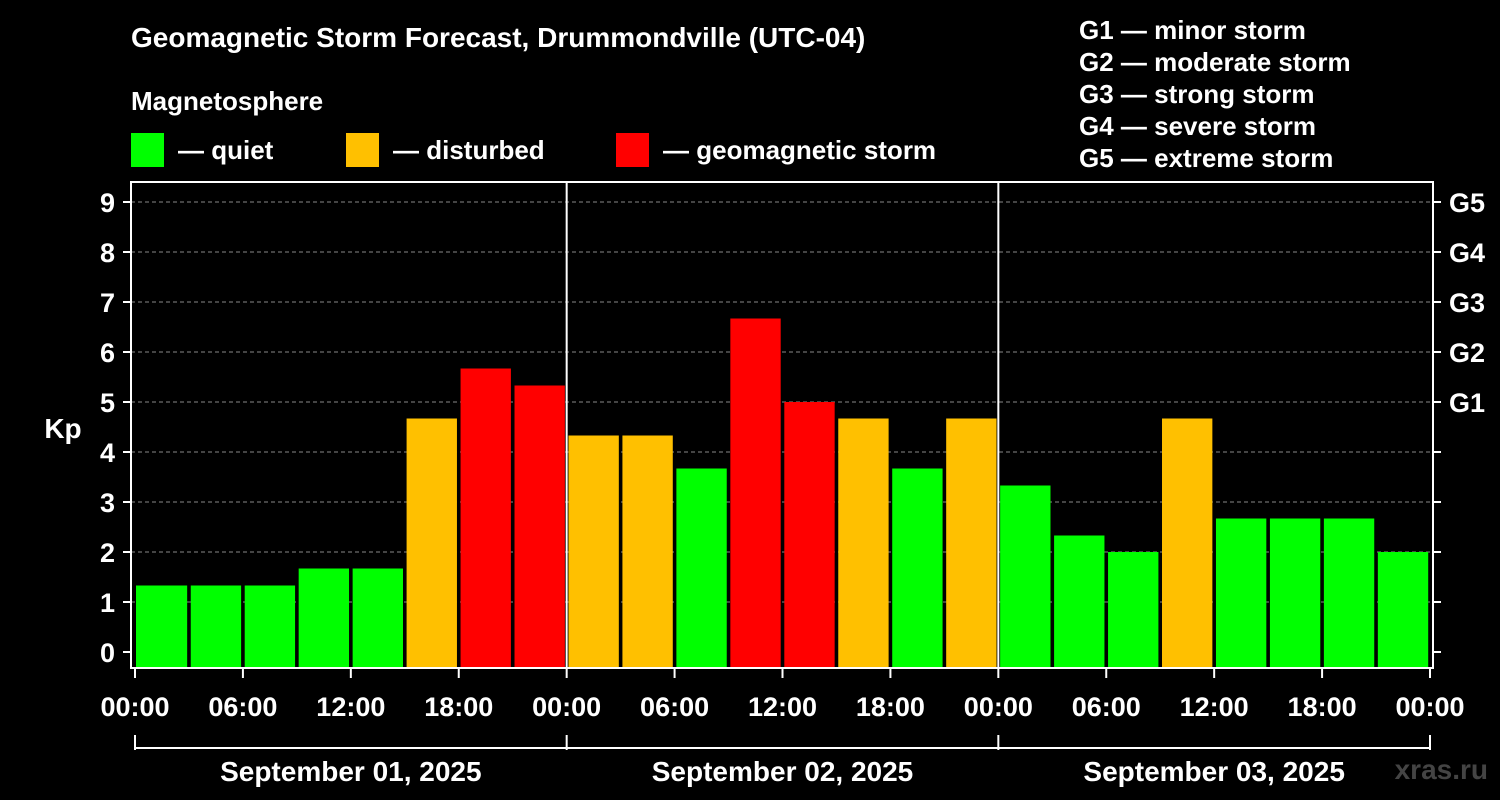 Image resolution: width=1500 pixels, height=800 pixels. What do you see at coordinates (1441, 769) in the screenshot?
I see `watermark: xras.ru` at bounding box center [1441, 769].